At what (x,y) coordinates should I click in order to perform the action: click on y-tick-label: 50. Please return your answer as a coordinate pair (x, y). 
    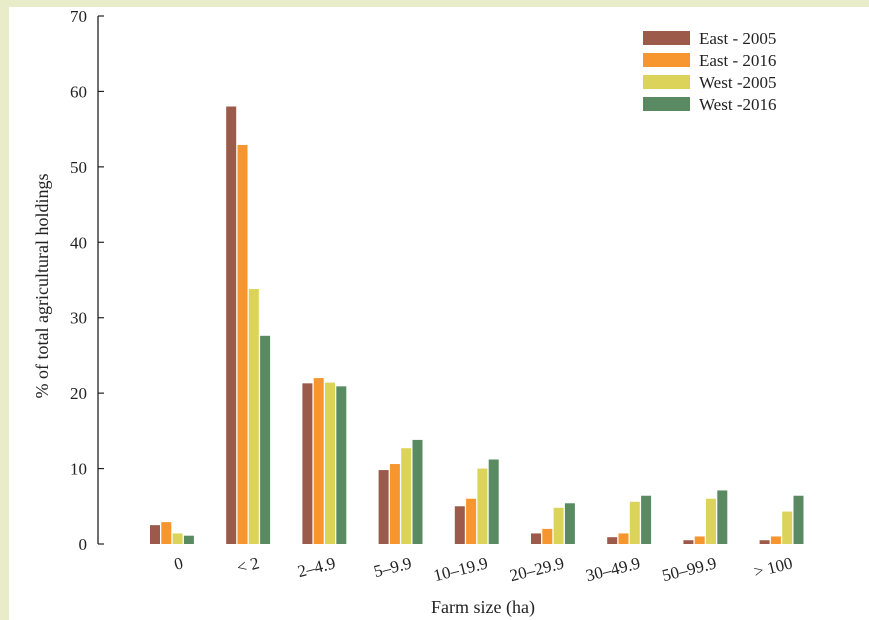
    Looking at the image, I should click on (78, 167).